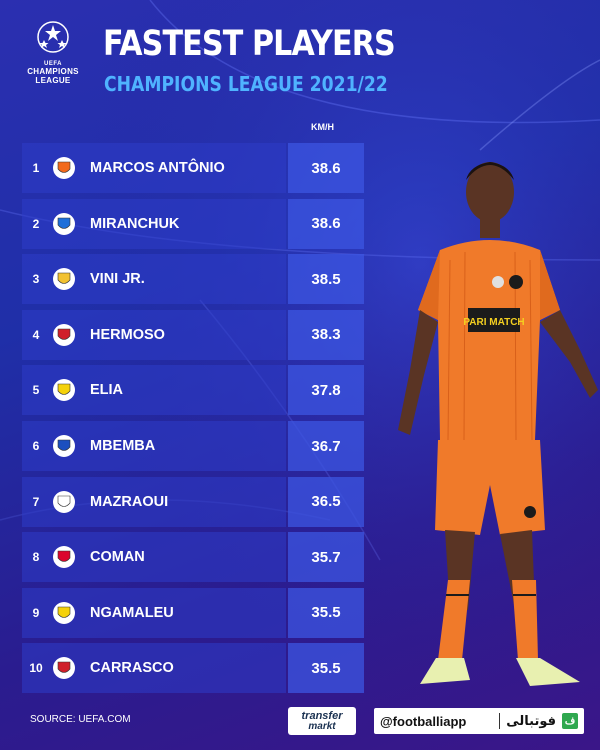 The width and height of the screenshot is (600, 750). Describe the element at coordinates (53, 71) in the screenshot. I see `logo-line-champions: CHAMPIONS` at that location.